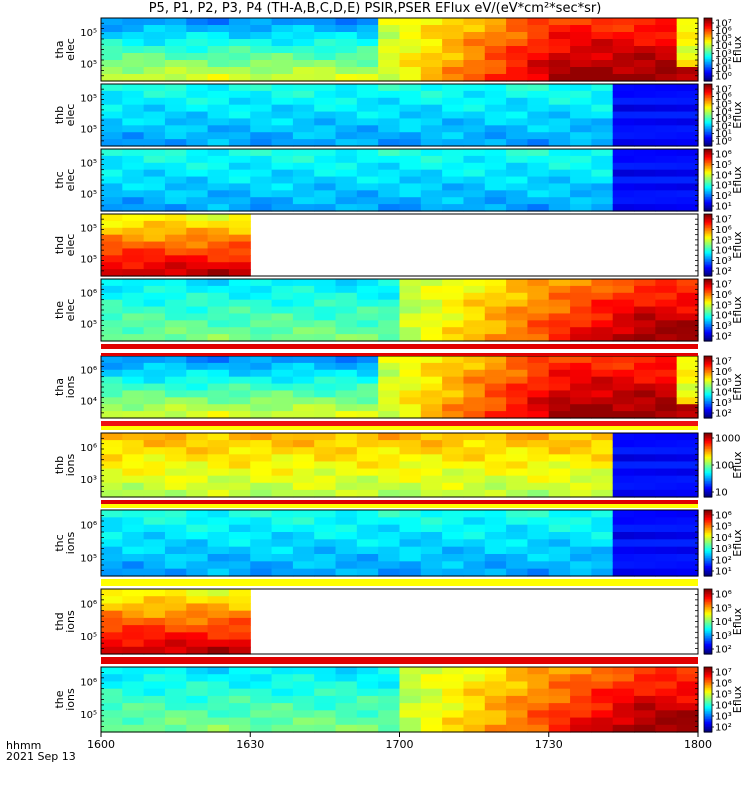 This screenshot has width=750, height=800. I want to click on panel-label-species: ions, so click(70, 699).